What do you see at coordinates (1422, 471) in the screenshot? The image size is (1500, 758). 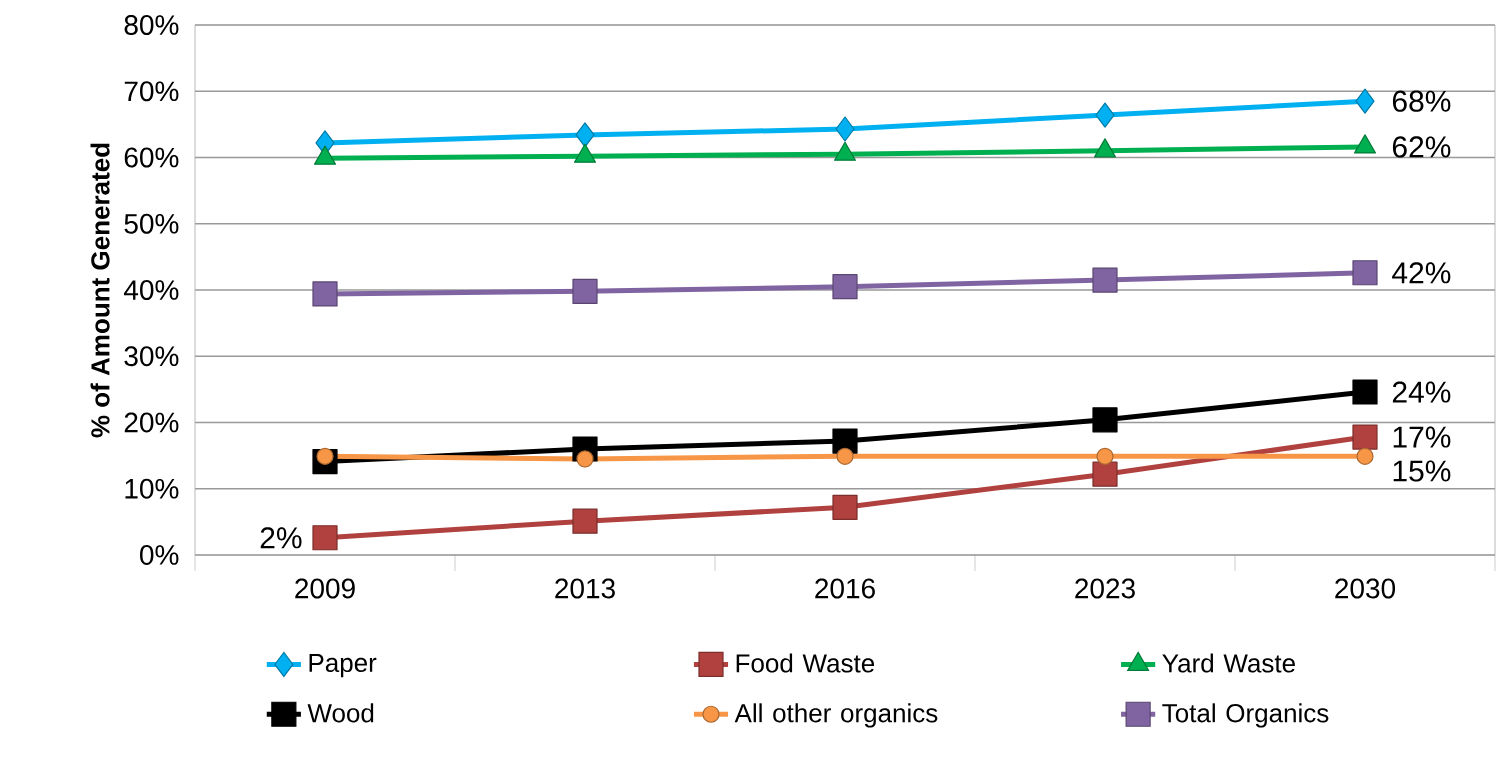 I see `annotation: 15%` at bounding box center [1422, 471].